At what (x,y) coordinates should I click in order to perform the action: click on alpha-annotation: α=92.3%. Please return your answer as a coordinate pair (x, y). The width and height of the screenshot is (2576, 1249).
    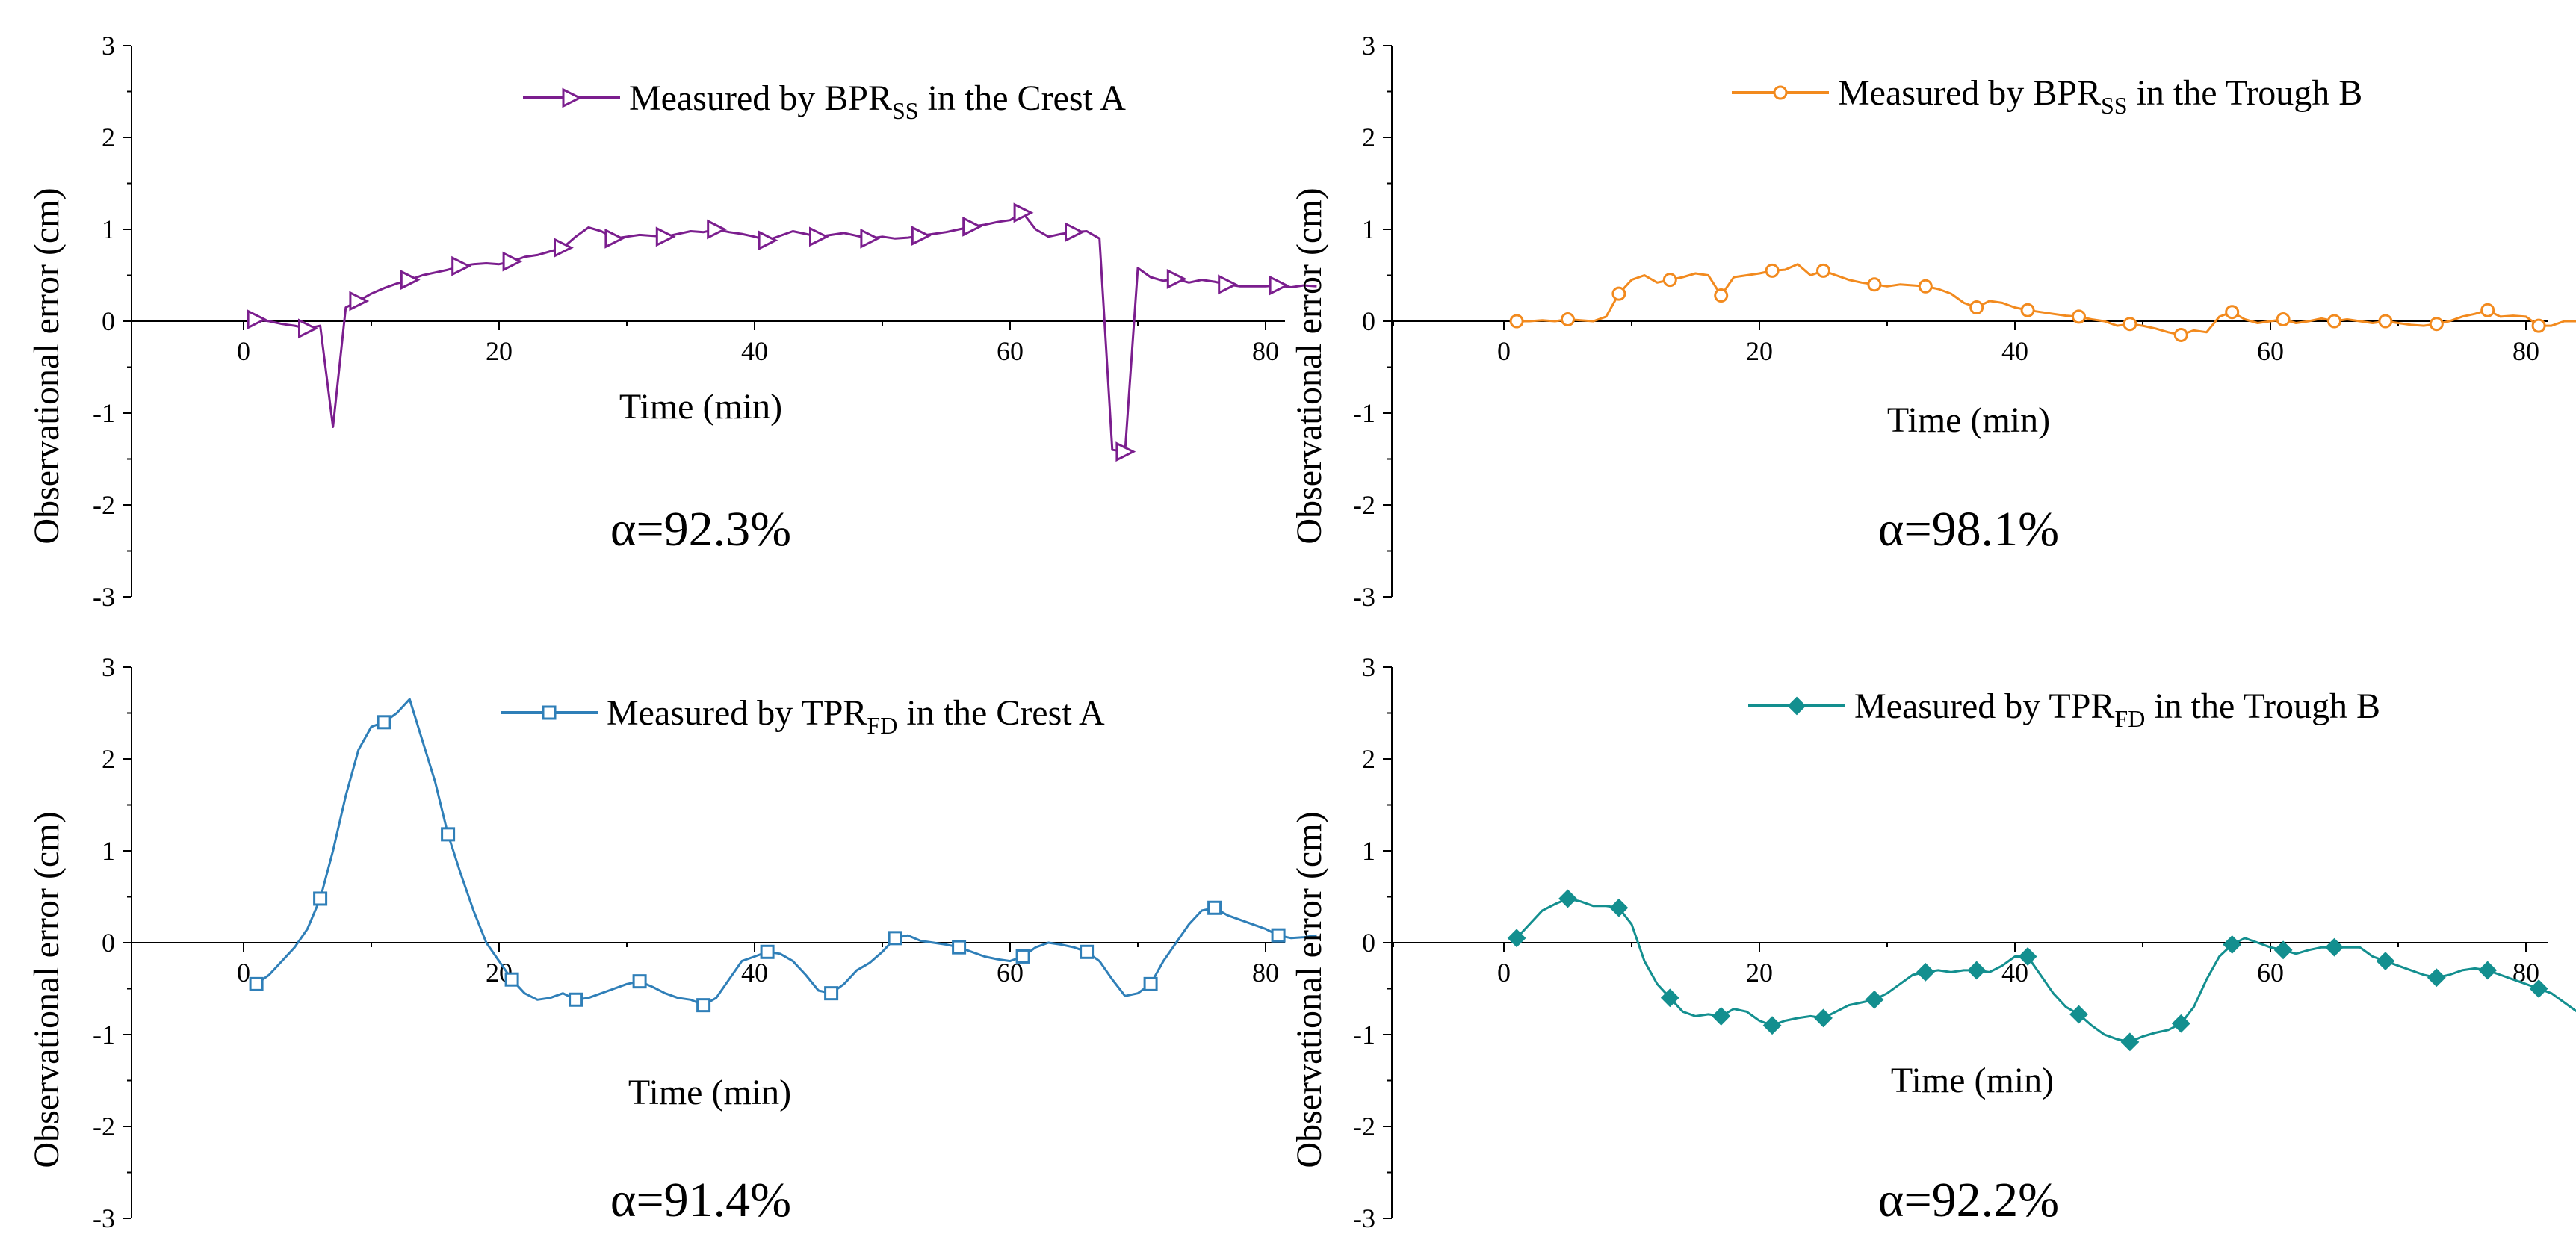
    Looking at the image, I should click on (700, 529).